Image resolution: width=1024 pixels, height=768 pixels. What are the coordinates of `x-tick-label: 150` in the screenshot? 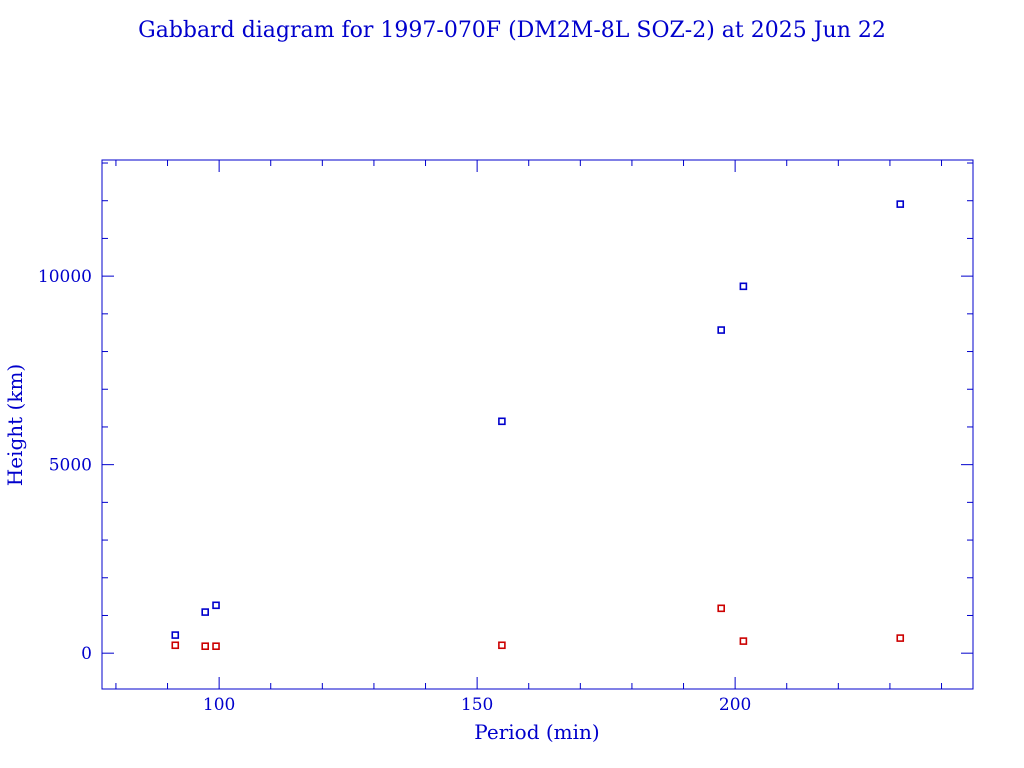 It's located at (477, 705).